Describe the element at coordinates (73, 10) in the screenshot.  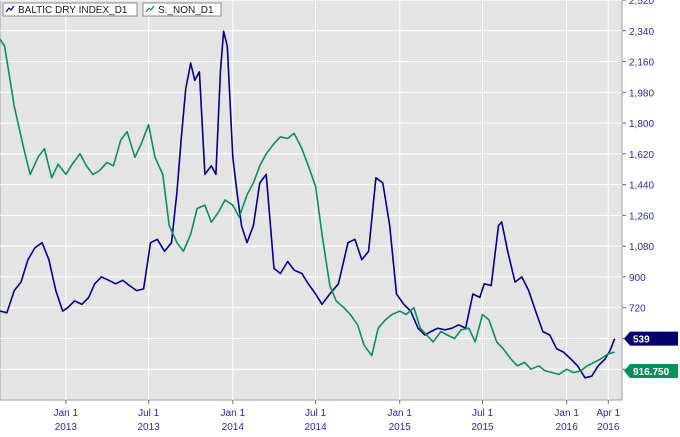
I see `legend-label-bdi: BALTIC DRY INDEX_D1` at that location.